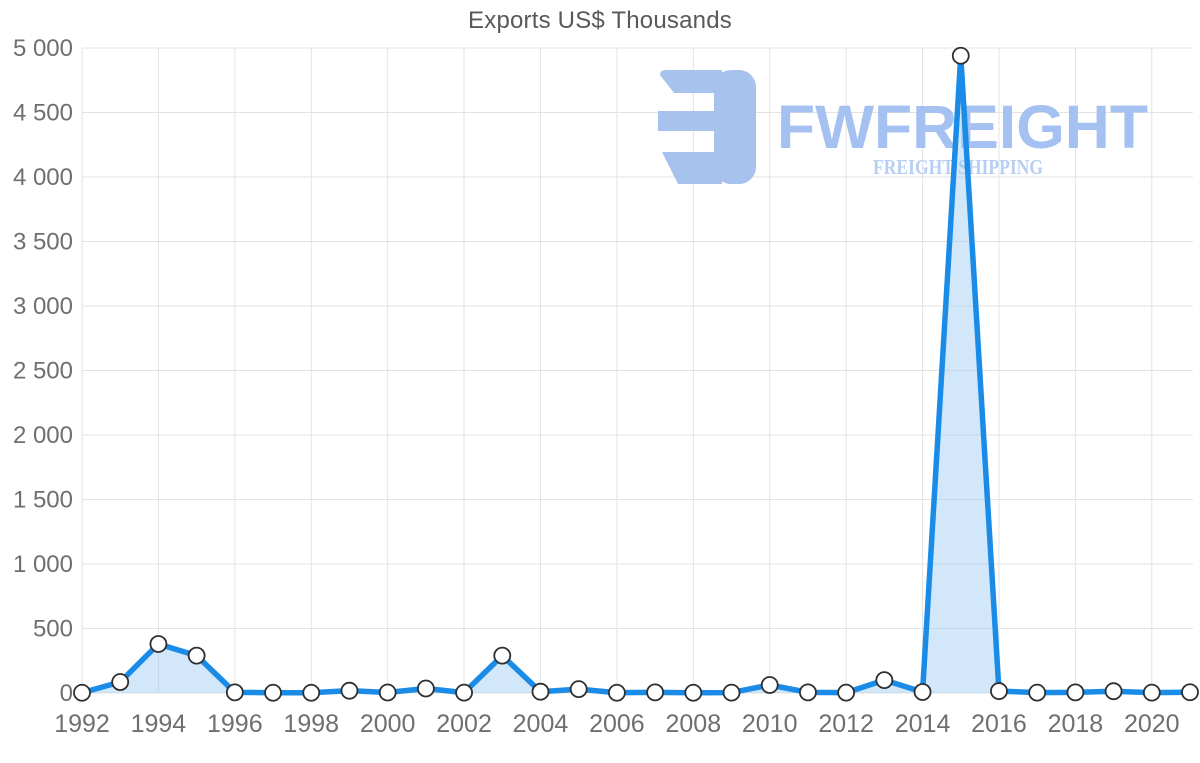  What do you see at coordinates (196, 655) in the screenshot?
I see `data-point-1995` at bounding box center [196, 655].